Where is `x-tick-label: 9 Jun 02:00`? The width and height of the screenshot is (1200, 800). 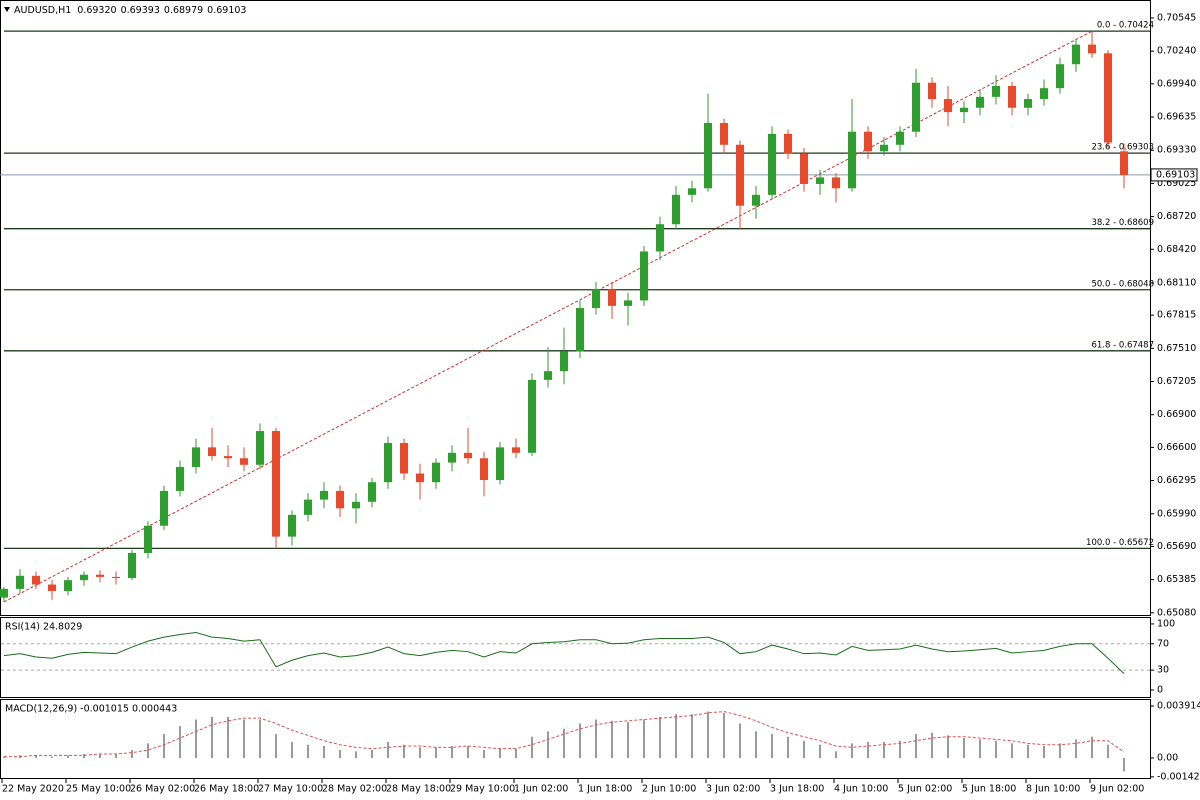
x-tick-label: 9 Jun 02:00 is located at coordinates (1117, 789).